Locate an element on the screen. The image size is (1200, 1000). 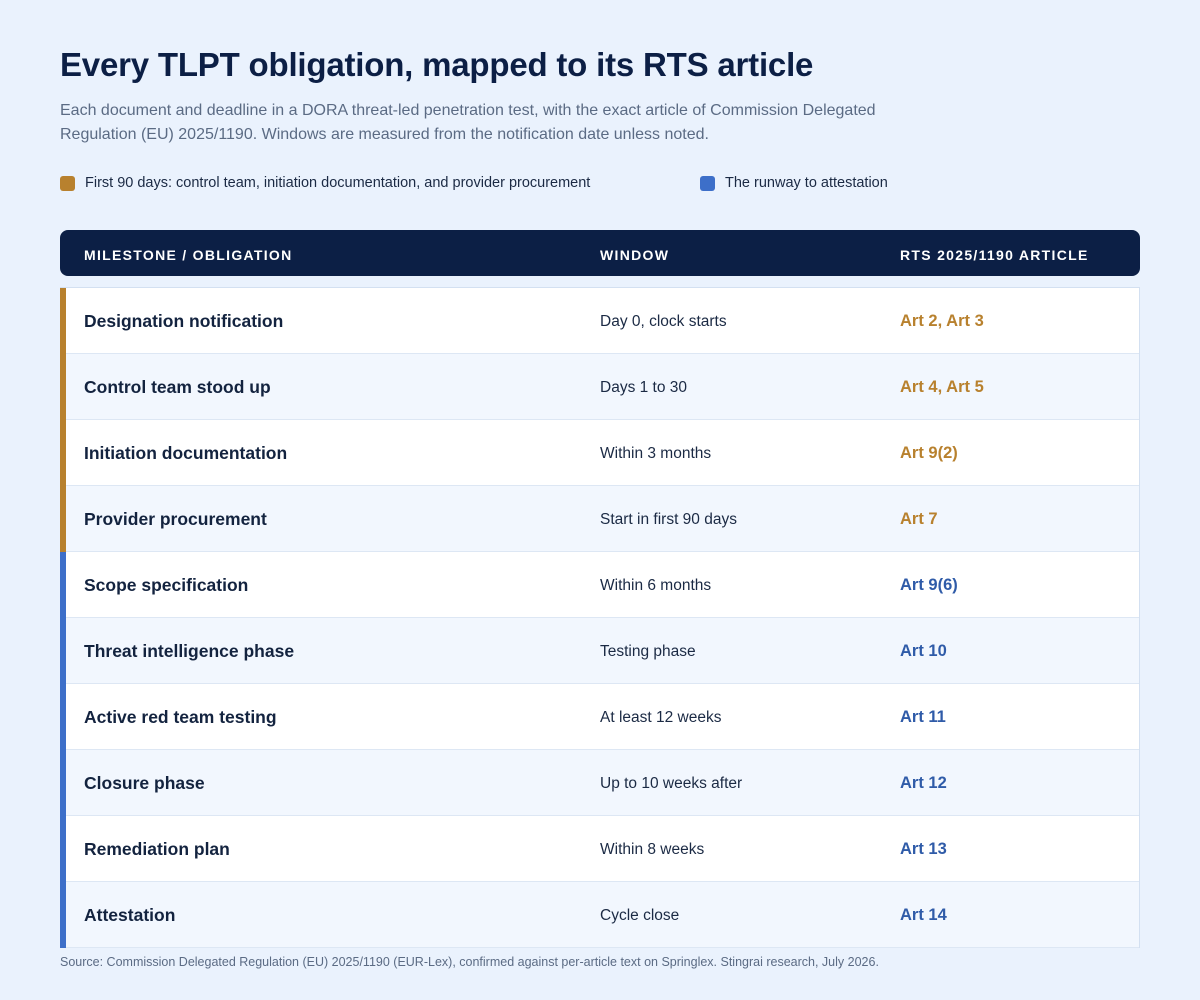
milestone-name: Initiation documentation is located at coordinates (186, 453).